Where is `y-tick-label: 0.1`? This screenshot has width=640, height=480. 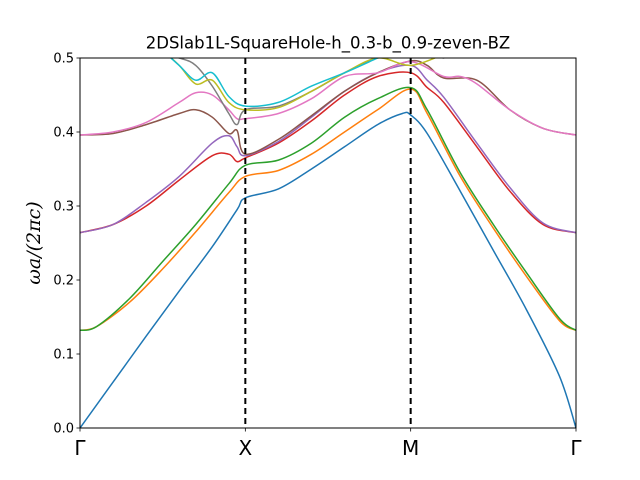 y-tick-label: 0.1 is located at coordinates (63, 355).